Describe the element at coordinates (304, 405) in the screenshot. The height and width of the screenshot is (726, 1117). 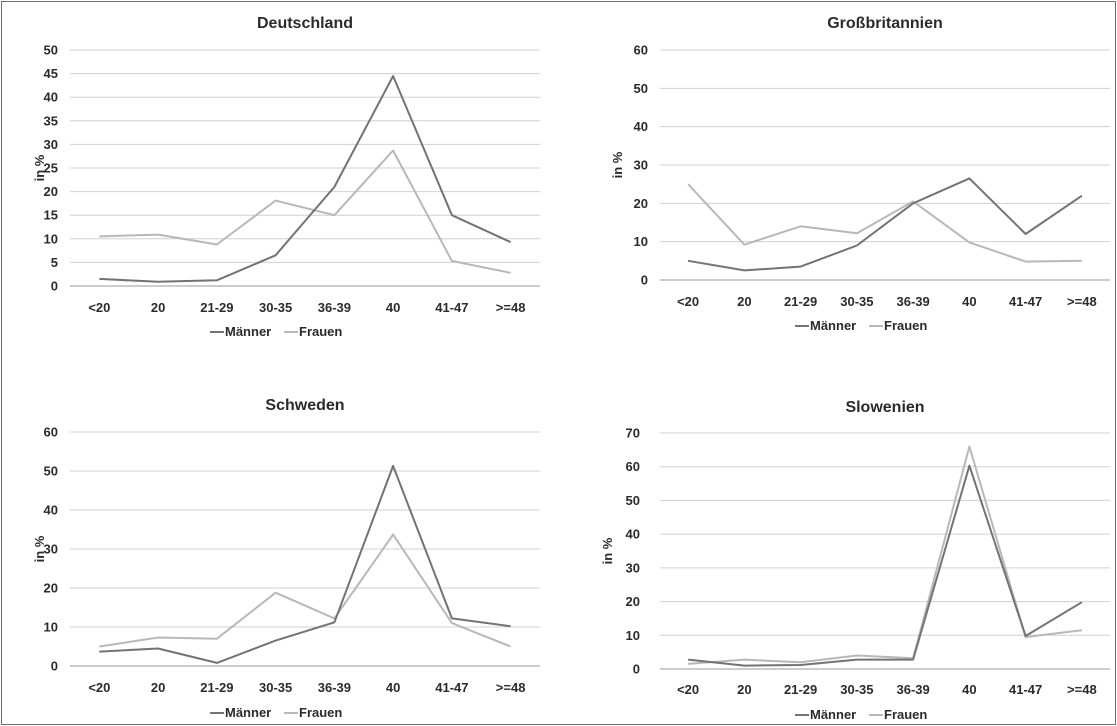
I see `chart-title: Schweden` at that location.